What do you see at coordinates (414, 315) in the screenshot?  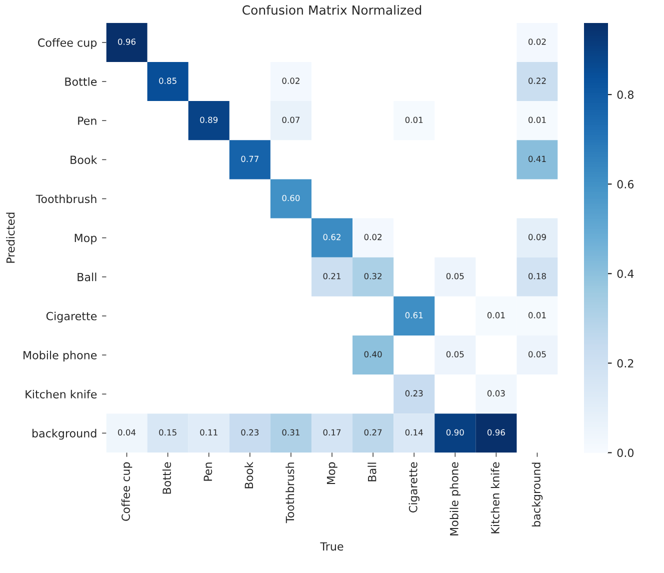 I see `data-label: 0.61` at bounding box center [414, 315].